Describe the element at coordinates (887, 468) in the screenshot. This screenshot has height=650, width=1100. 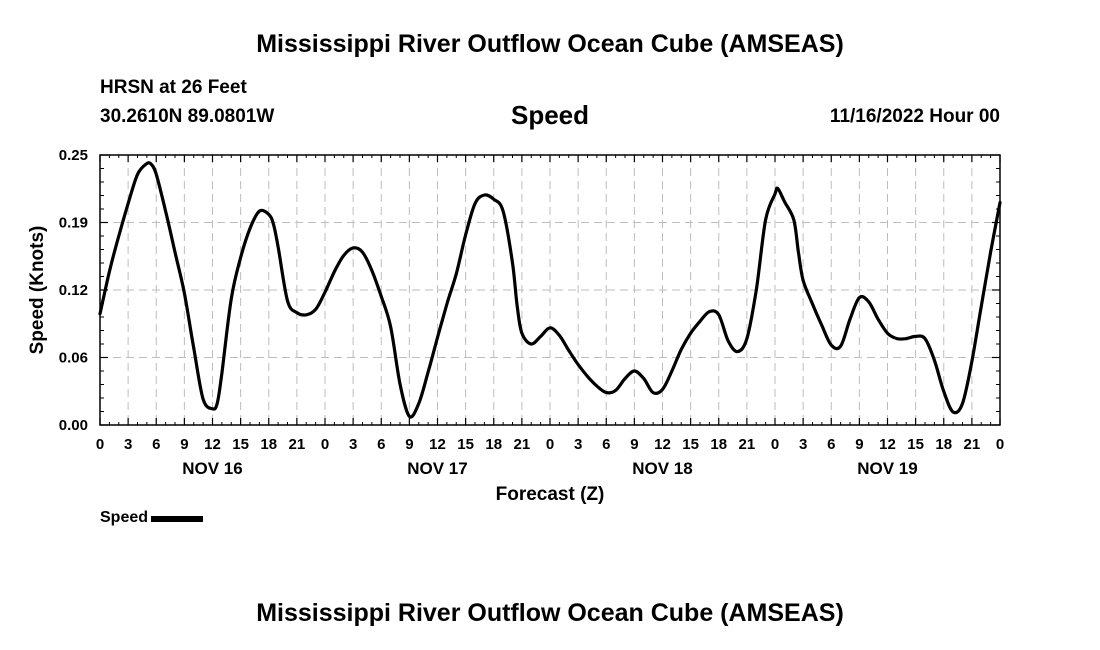
I see `x-day-label: NOV 19` at that location.